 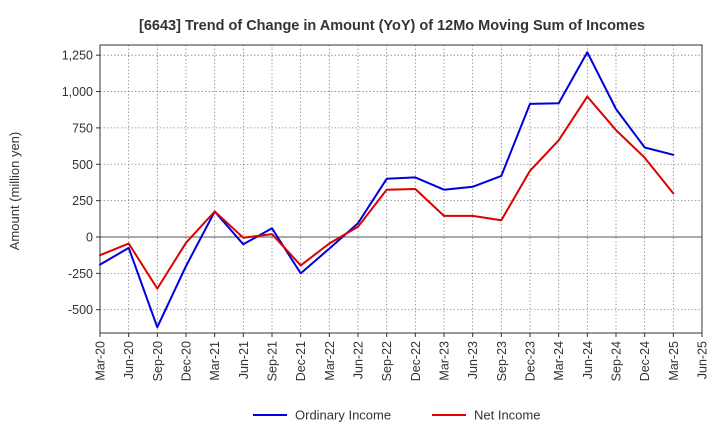 I want to click on legend: Ordinary Income Net Income, so click(x=396, y=415).